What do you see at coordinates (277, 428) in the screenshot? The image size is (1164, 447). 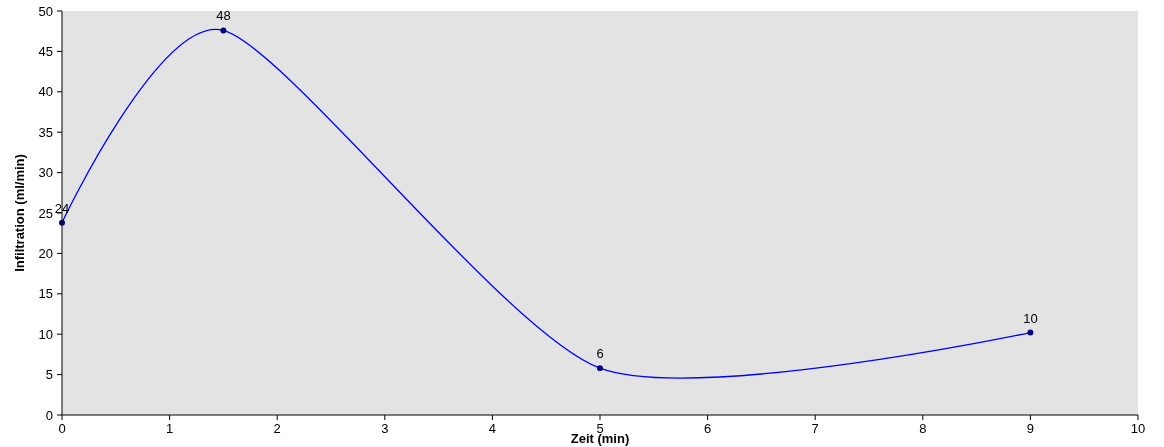 I see `x-tick-label: 2` at bounding box center [277, 428].